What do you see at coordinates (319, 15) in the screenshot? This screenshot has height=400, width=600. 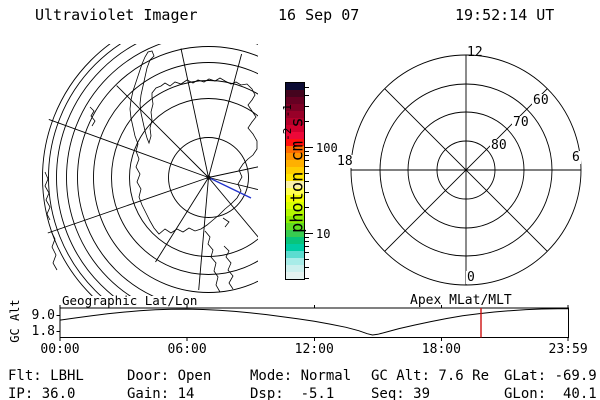 I see `date-readout: 16 Sep 07` at bounding box center [319, 15].